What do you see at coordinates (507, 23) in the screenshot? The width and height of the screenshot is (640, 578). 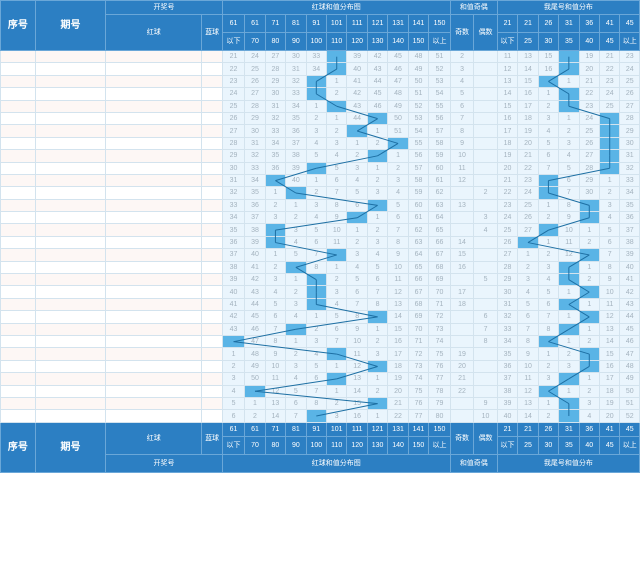 I see `tail-bin-top: 21` at bounding box center [507, 23].